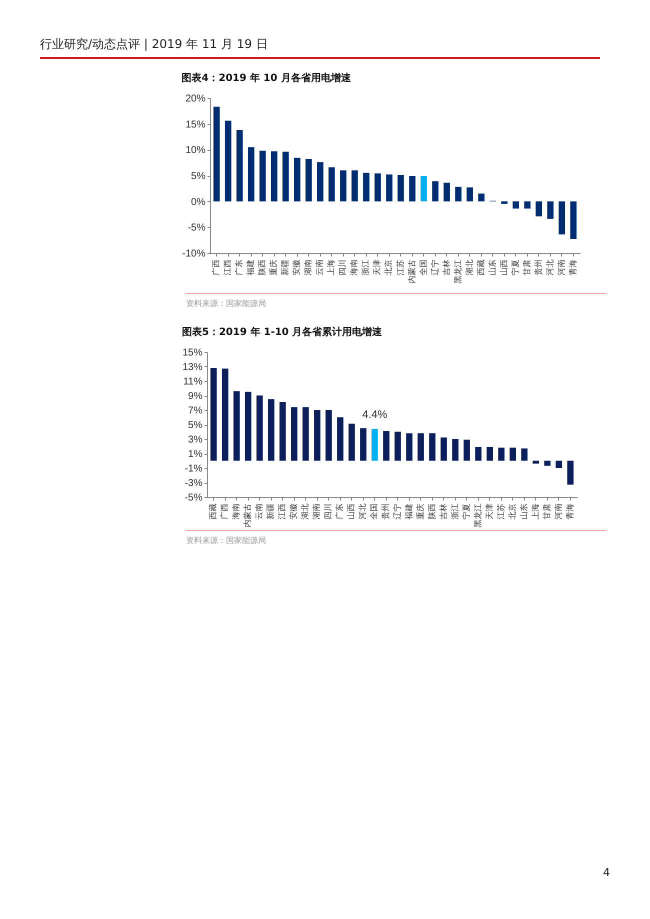  What do you see at coordinates (469, 268) in the screenshot?
I see `x-tick-label: 湖北` at bounding box center [469, 268].